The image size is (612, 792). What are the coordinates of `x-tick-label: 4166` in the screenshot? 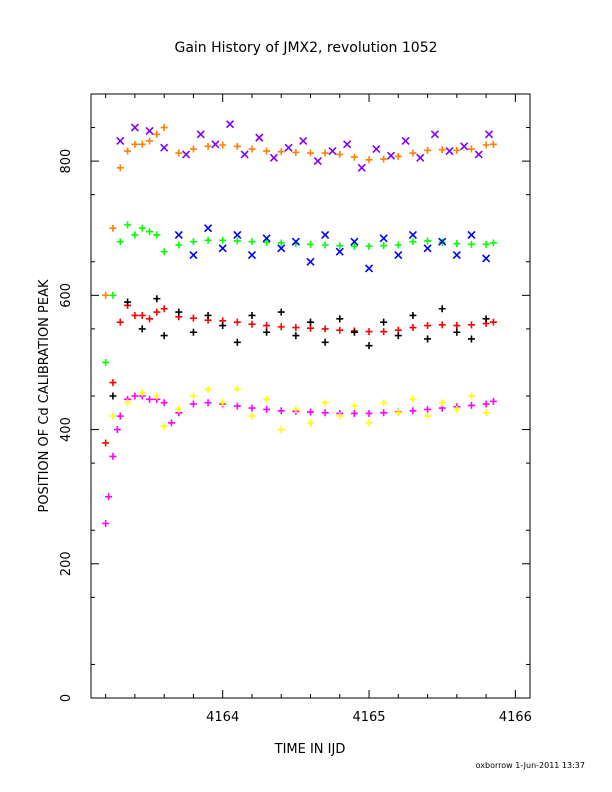 It's located at (515, 717).